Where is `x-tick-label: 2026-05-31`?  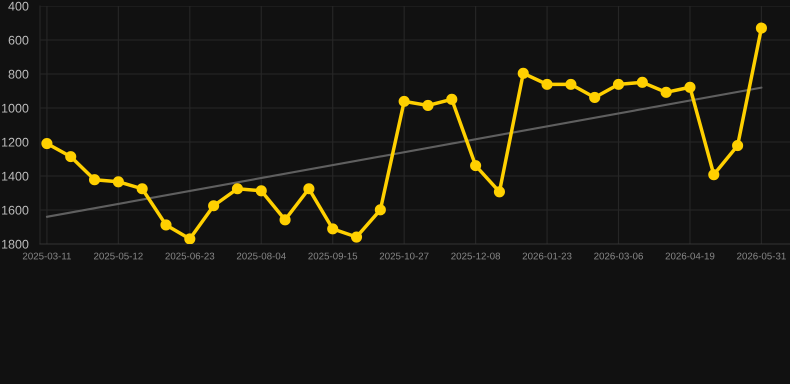
x-tick-label: 2026-05-31 is located at coordinates (761, 256).